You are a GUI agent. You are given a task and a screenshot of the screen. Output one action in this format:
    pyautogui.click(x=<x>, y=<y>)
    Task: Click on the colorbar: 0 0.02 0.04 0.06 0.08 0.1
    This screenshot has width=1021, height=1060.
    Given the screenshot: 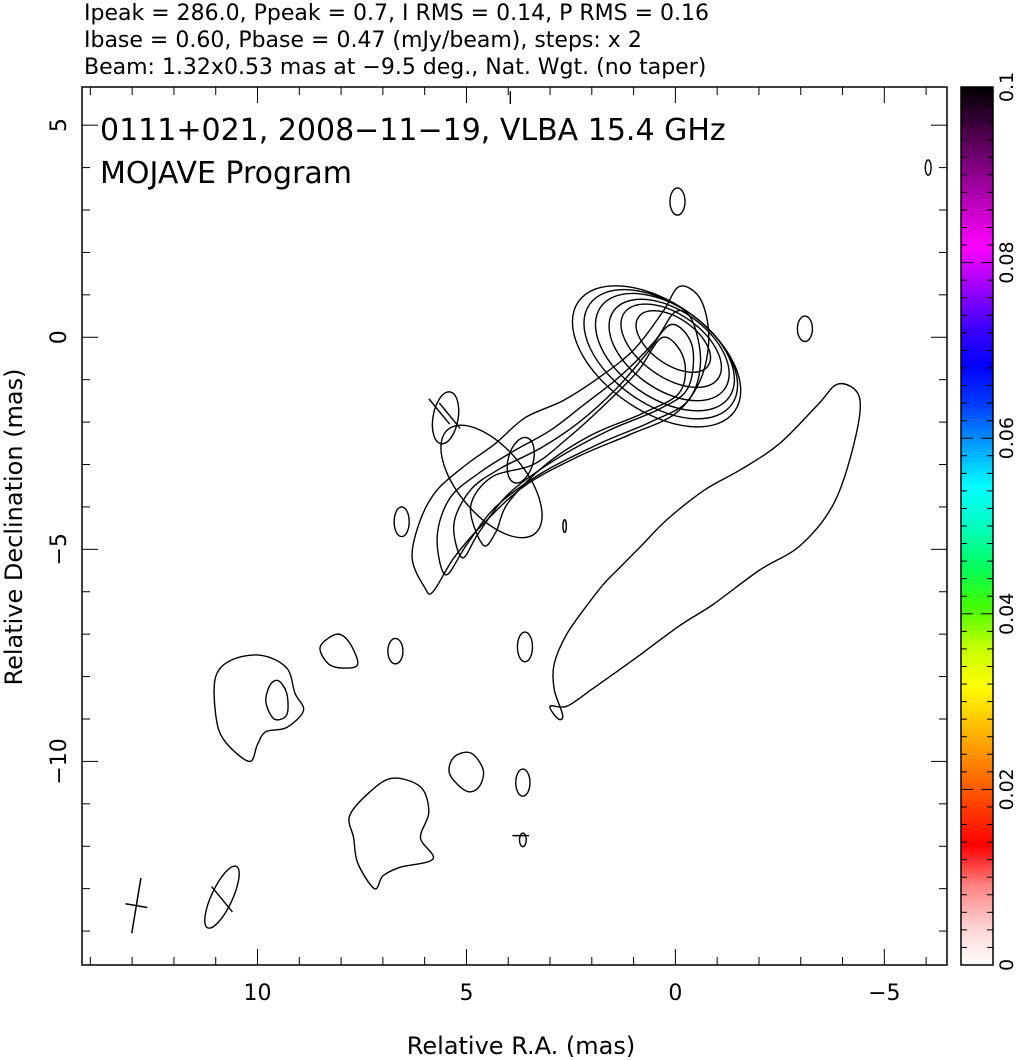 What is the action you would take?
    pyautogui.click(x=989, y=521)
    